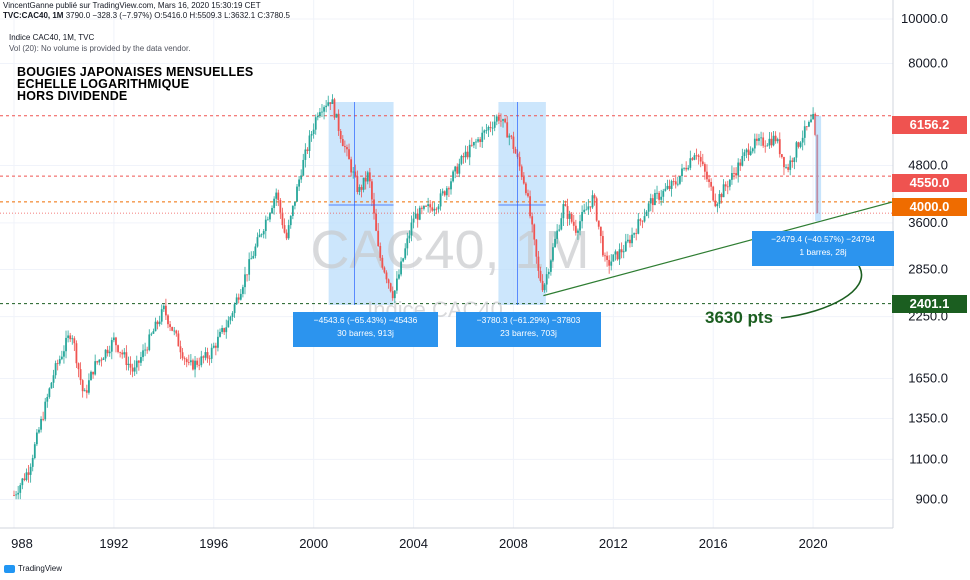 This screenshot has width=970, height=580. I want to click on price-tag-6156: 6156.2, so click(929, 125).